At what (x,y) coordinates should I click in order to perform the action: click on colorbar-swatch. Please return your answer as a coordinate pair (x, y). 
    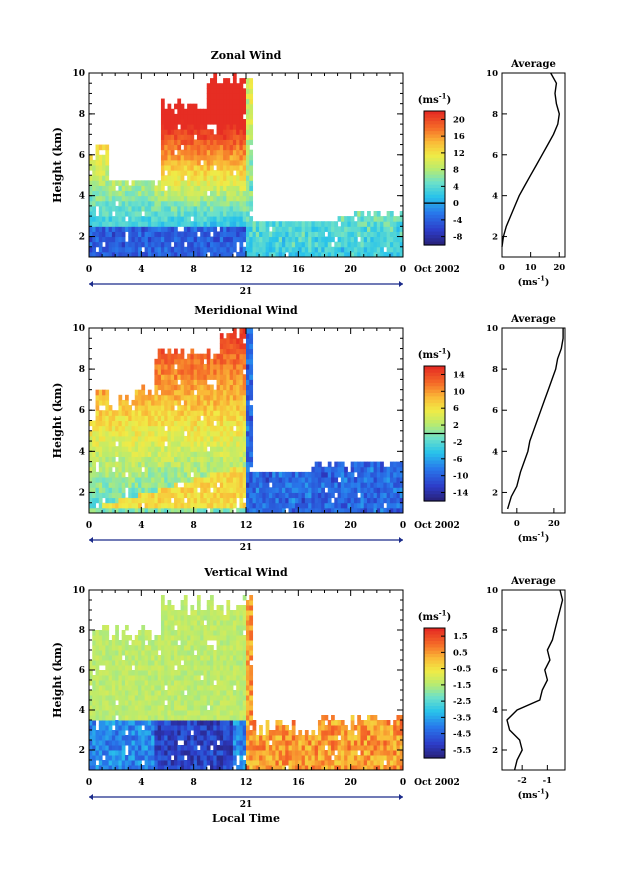
    Looking at the image, I should click on (434, 415).